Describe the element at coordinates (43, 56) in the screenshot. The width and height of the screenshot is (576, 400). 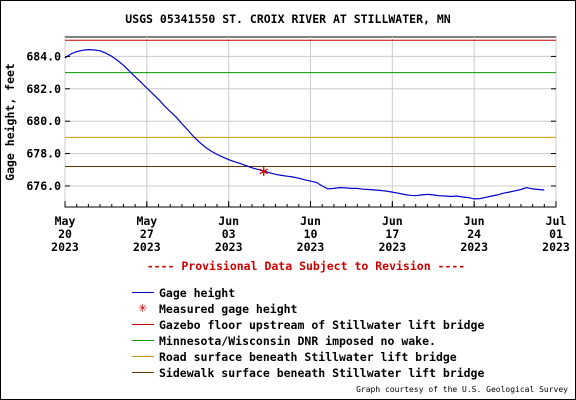
I see `y-tick-label: 684.0` at that location.